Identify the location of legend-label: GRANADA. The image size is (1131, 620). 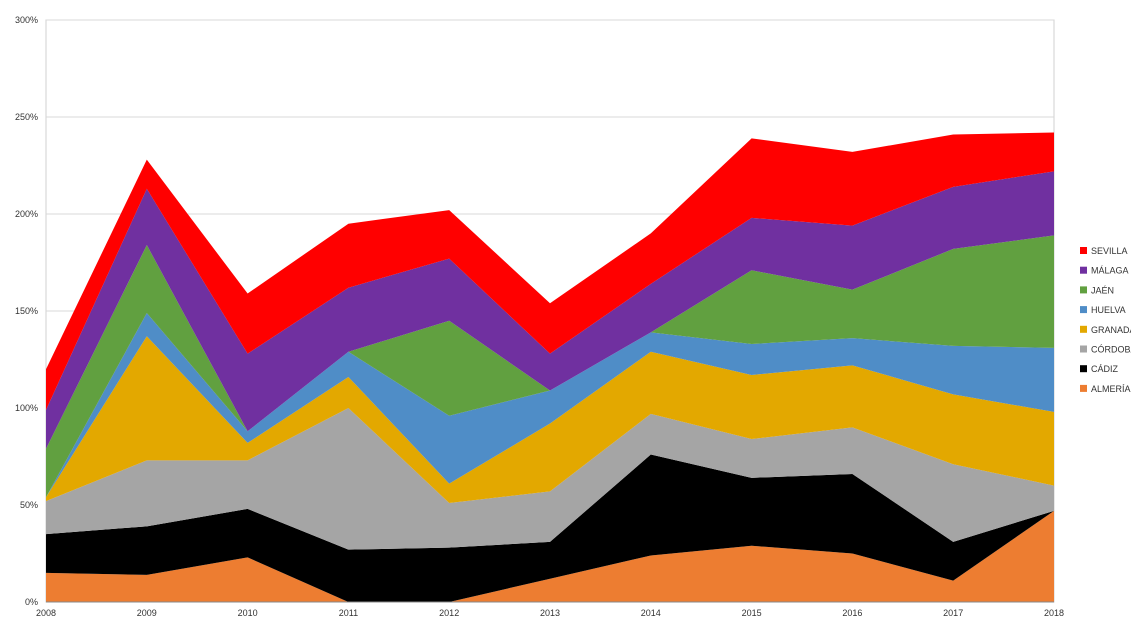
(1111, 330).